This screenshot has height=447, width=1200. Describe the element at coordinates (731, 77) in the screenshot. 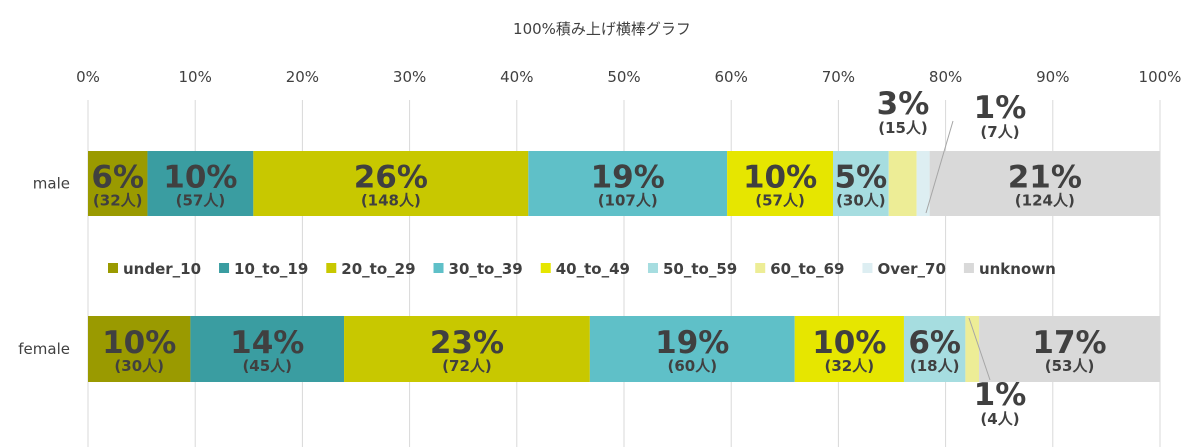

I see `x-tick-label: 60%` at that location.